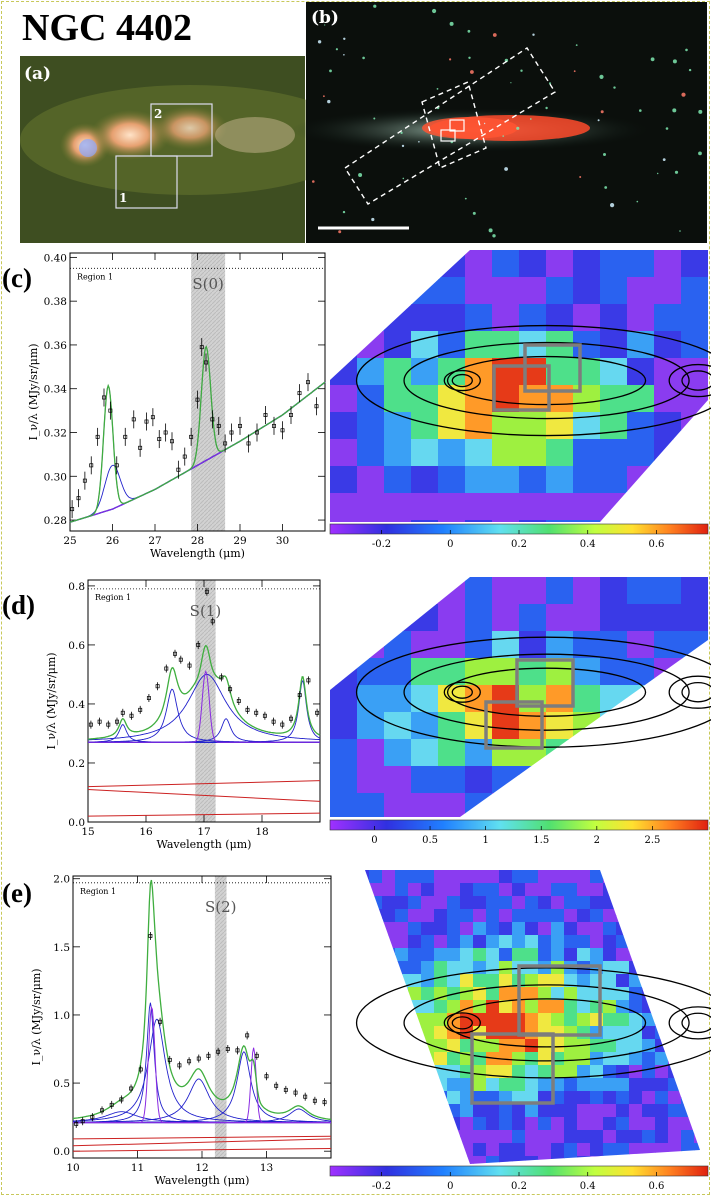 The width and height of the screenshot is (711, 1196). Describe the element at coordinates (520, 1031) in the screenshot. I see `map-panel-e: -0.2 0 0.2 0.4 0.6` at that location.